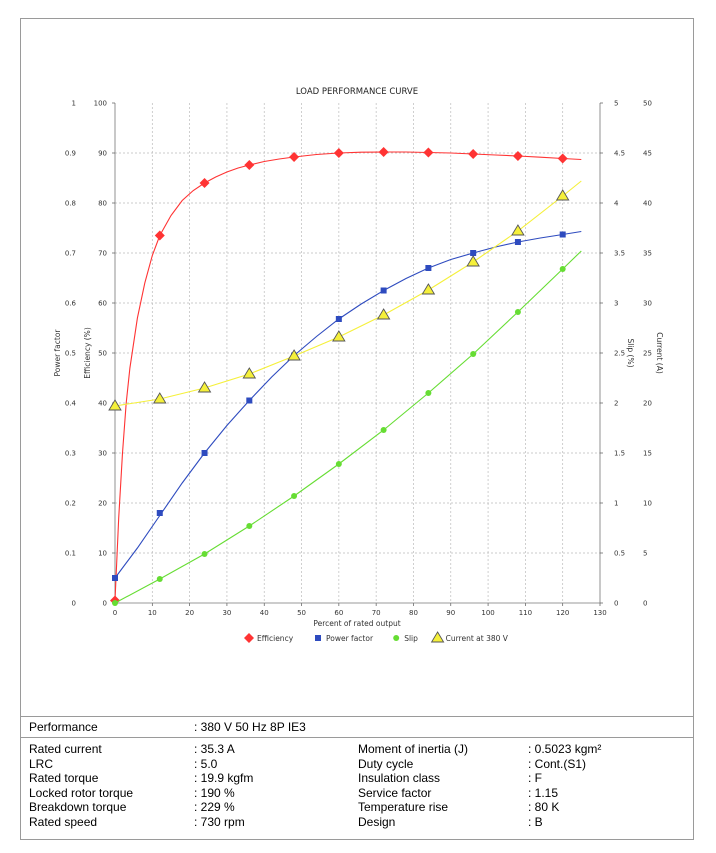  What do you see at coordinates (487, 613) in the screenshot?
I see `x-tick-label: 100` at bounding box center [487, 613].